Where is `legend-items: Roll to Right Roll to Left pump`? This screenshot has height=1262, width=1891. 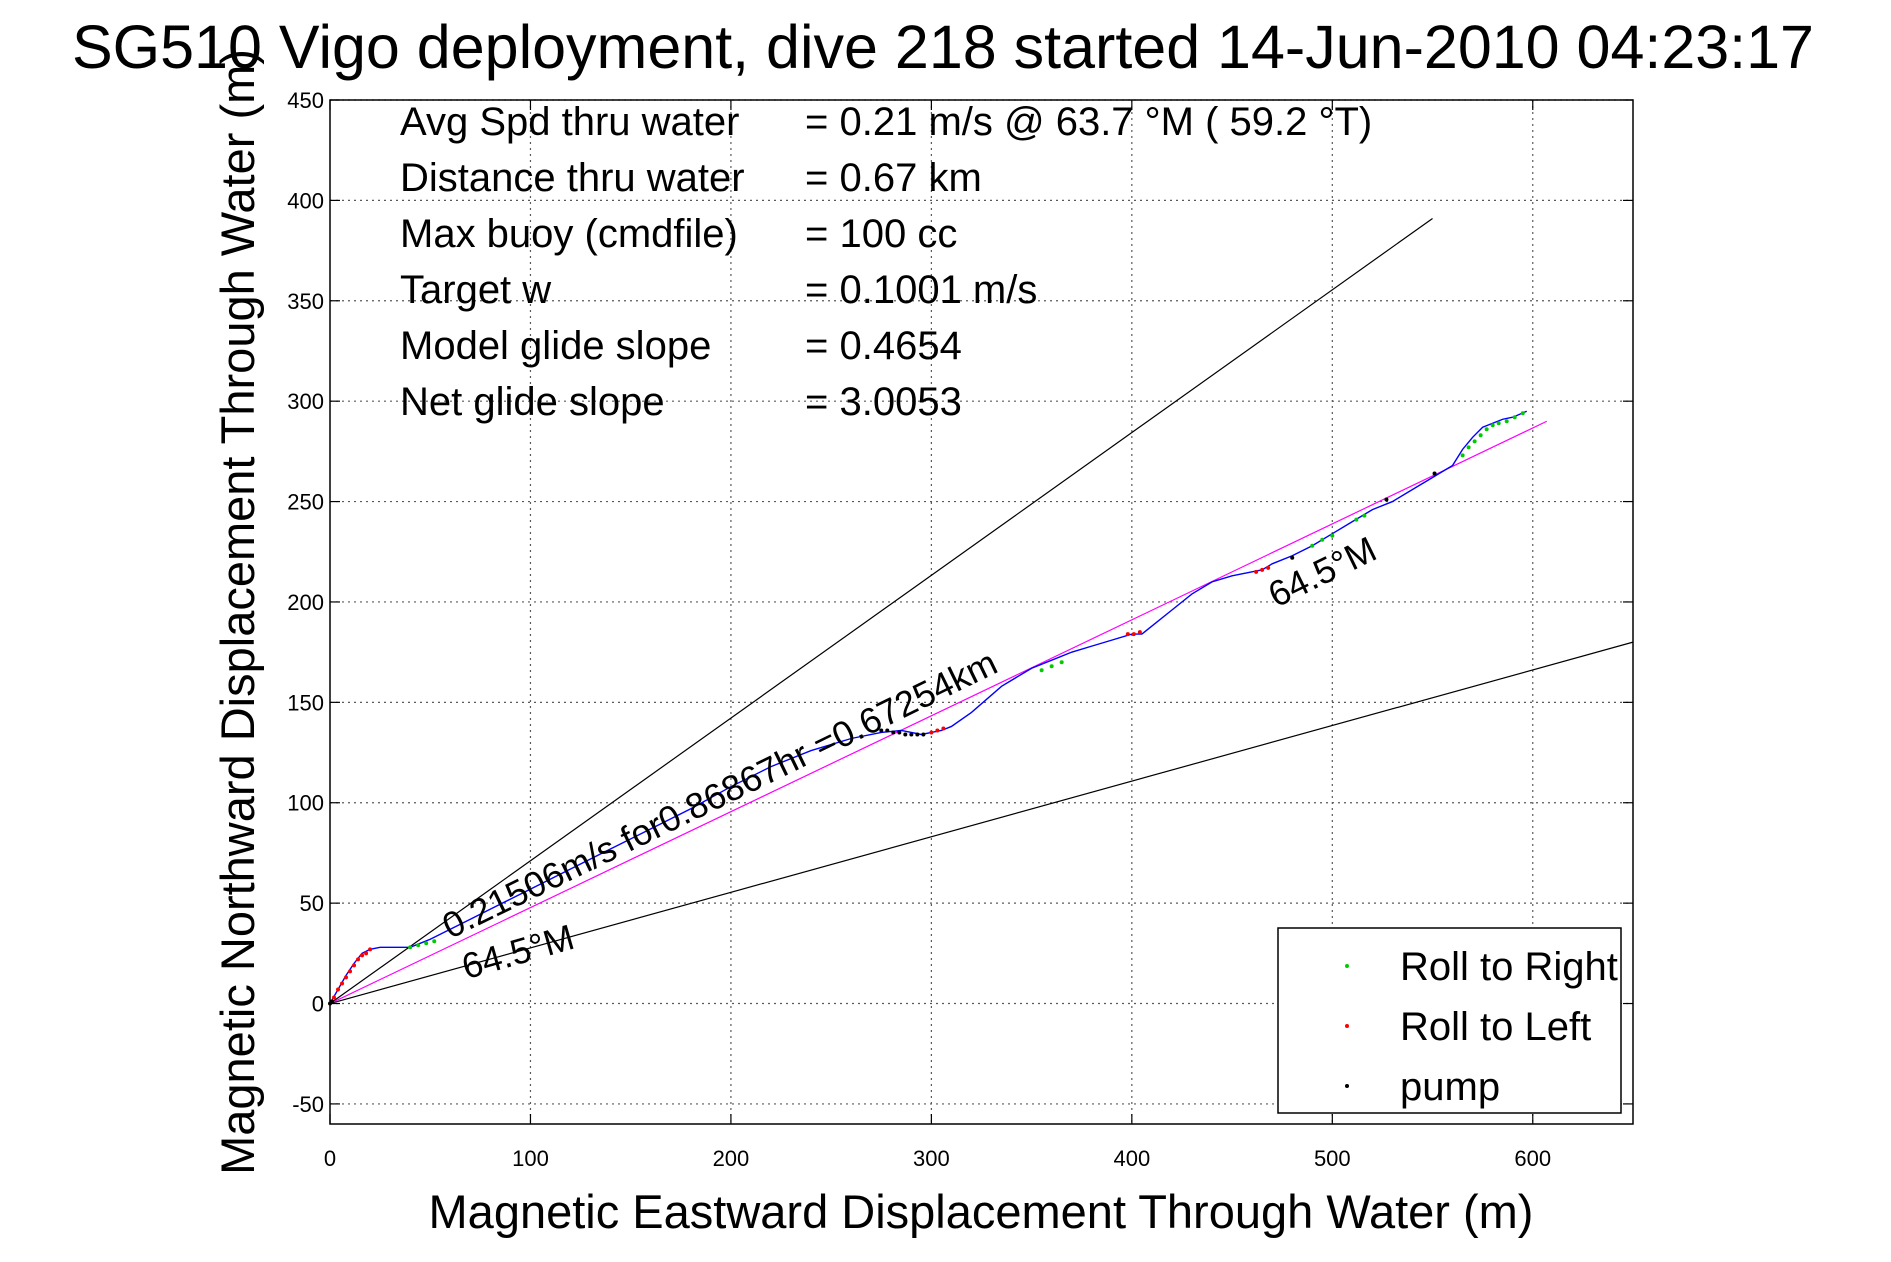 legend-items: Roll to Right Roll to Left pump is located at coordinates (1481, 1027).